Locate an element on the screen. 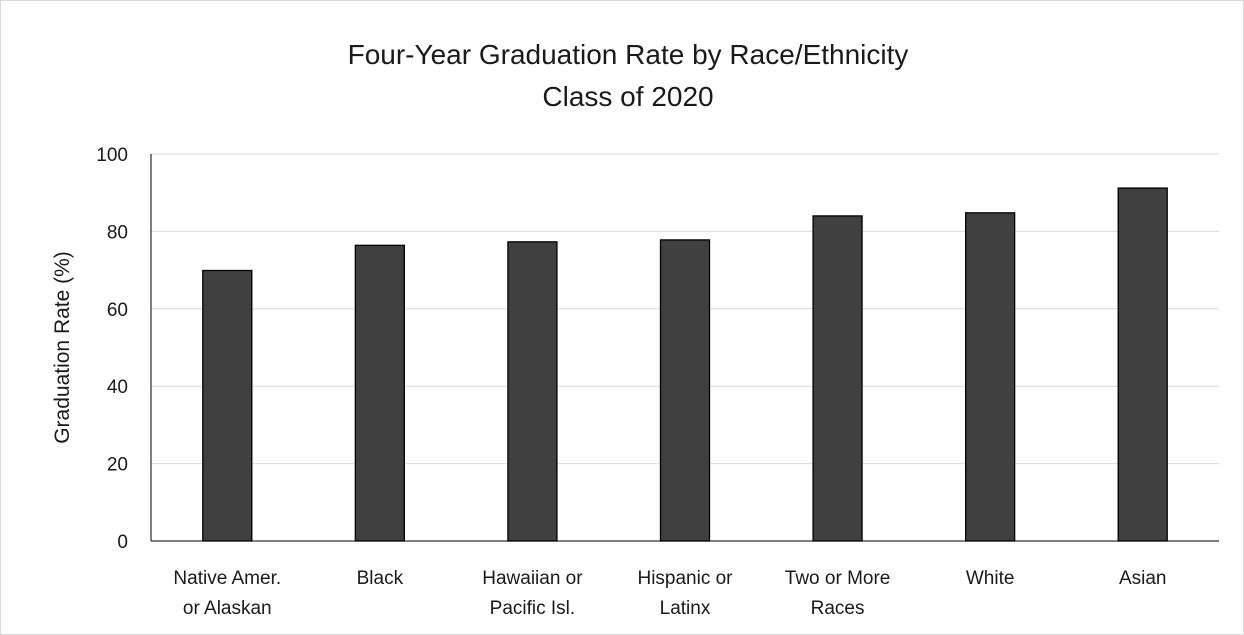 This screenshot has height=635, width=1244. x-tick-label-line: Pacific Isl. is located at coordinates (533, 608).